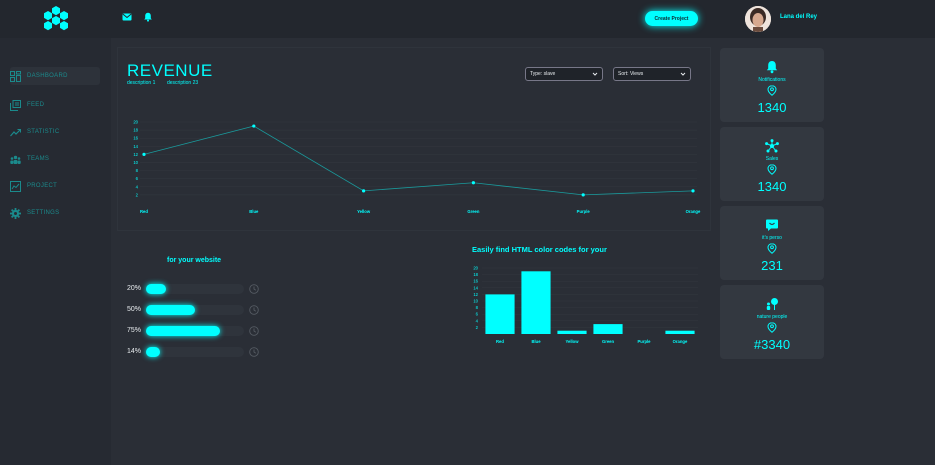 The width and height of the screenshot is (935, 465). Describe the element at coordinates (134, 288) in the screenshot. I see `progress-label: 20%` at that location.